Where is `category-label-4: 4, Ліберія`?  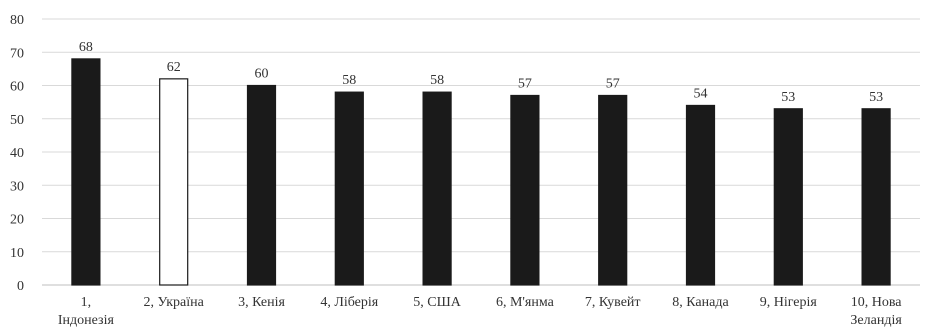
category-label-4: 4, Ліберія is located at coordinates (349, 302).